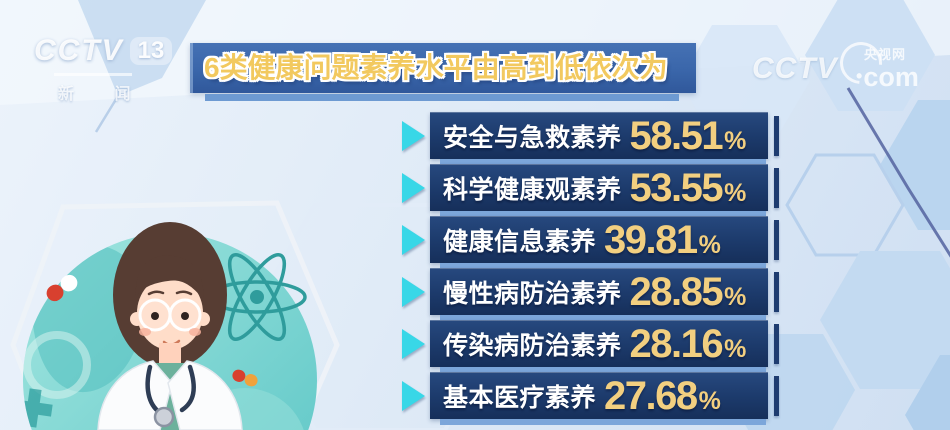  I want to click on navy-accent-line, so click(898, 172).